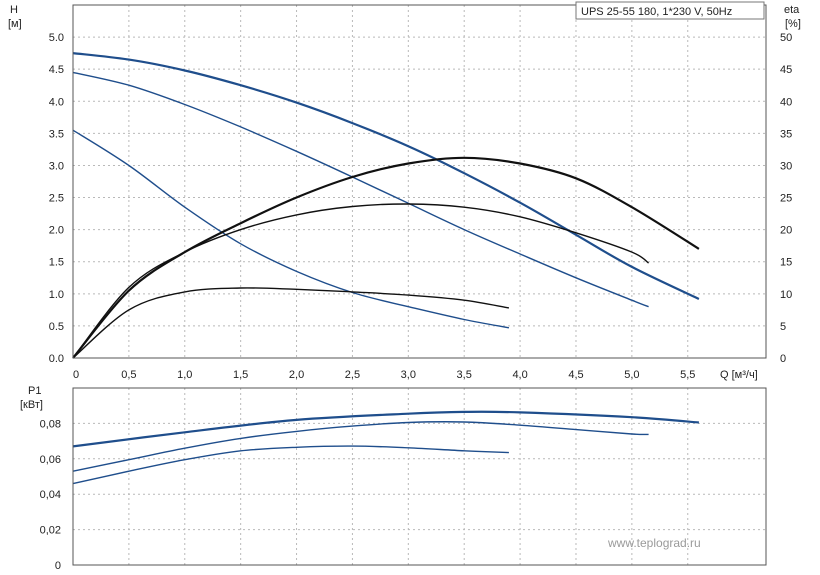 The width and height of the screenshot is (820, 575). I want to click on power-tick-label: 0,04, so click(50, 495).